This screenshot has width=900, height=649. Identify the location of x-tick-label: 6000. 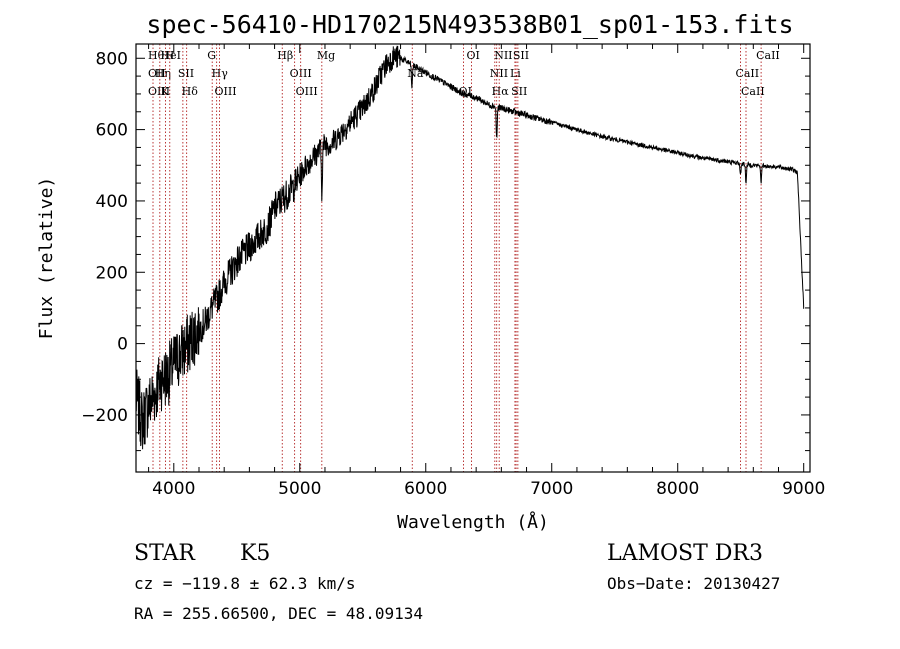
(425, 489).